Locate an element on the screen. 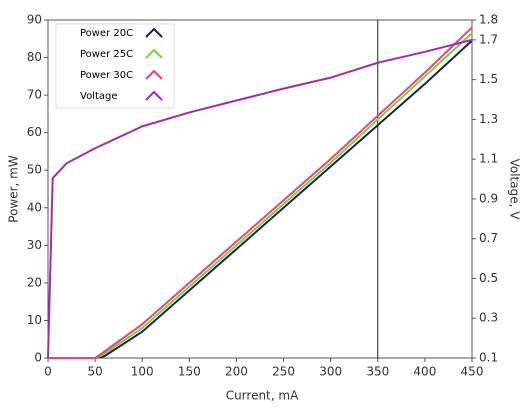  legend-box is located at coordinates (115, 66).